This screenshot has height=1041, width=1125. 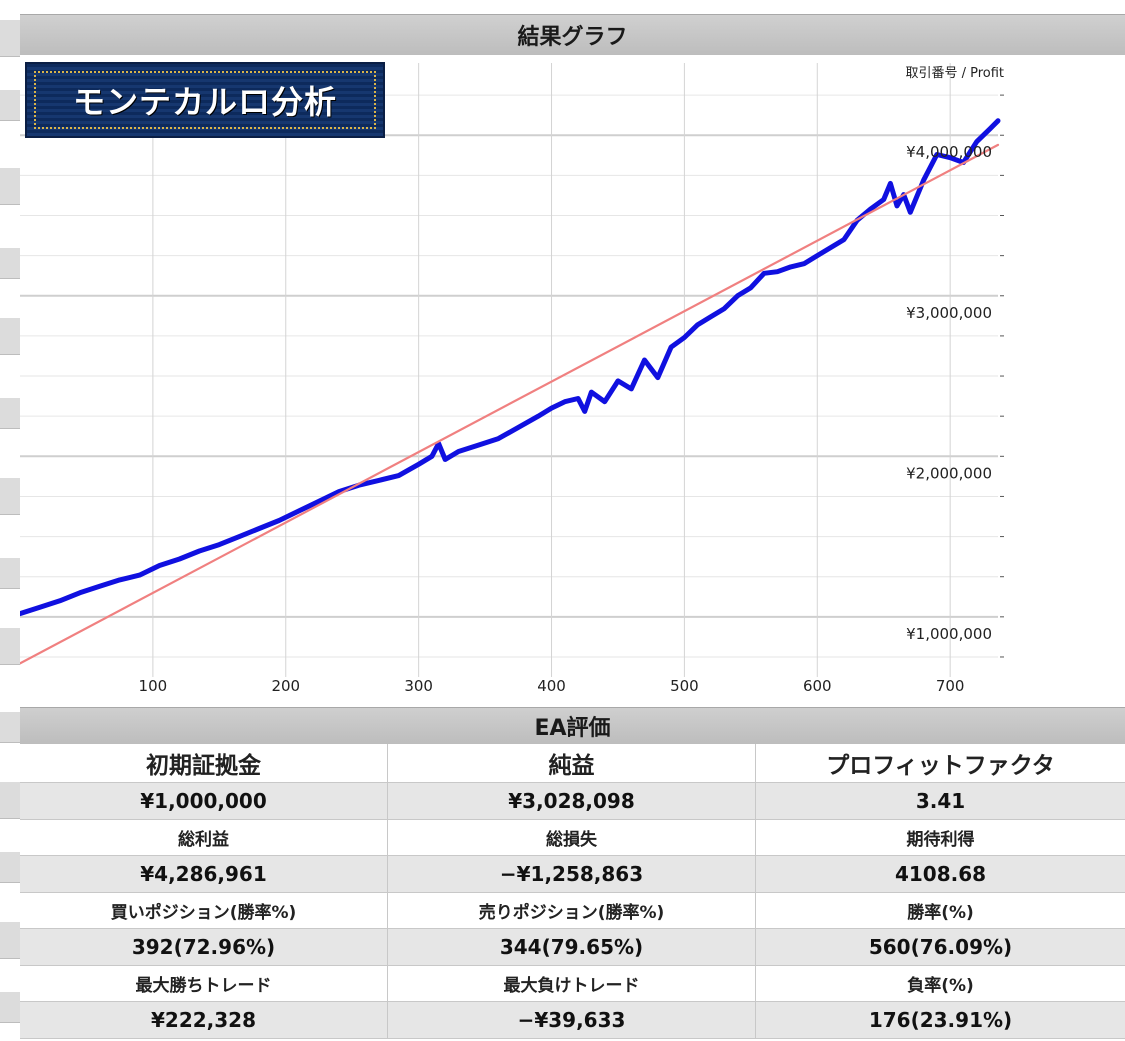 I want to click on ea-metric-value: −¥1,258,863, so click(x=572, y=874).